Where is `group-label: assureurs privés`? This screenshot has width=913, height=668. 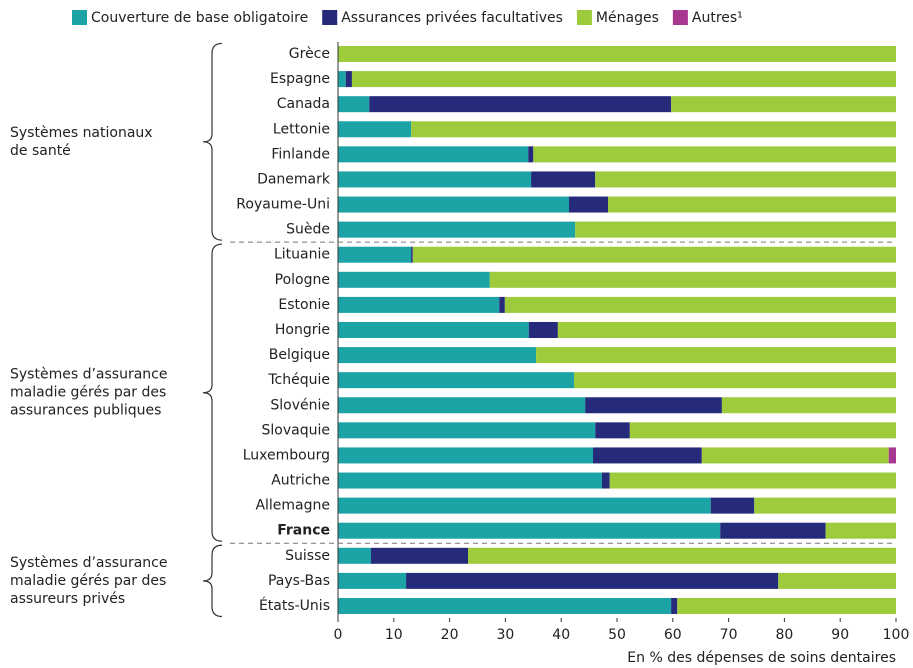 group-label: assureurs privés is located at coordinates (67, 599).